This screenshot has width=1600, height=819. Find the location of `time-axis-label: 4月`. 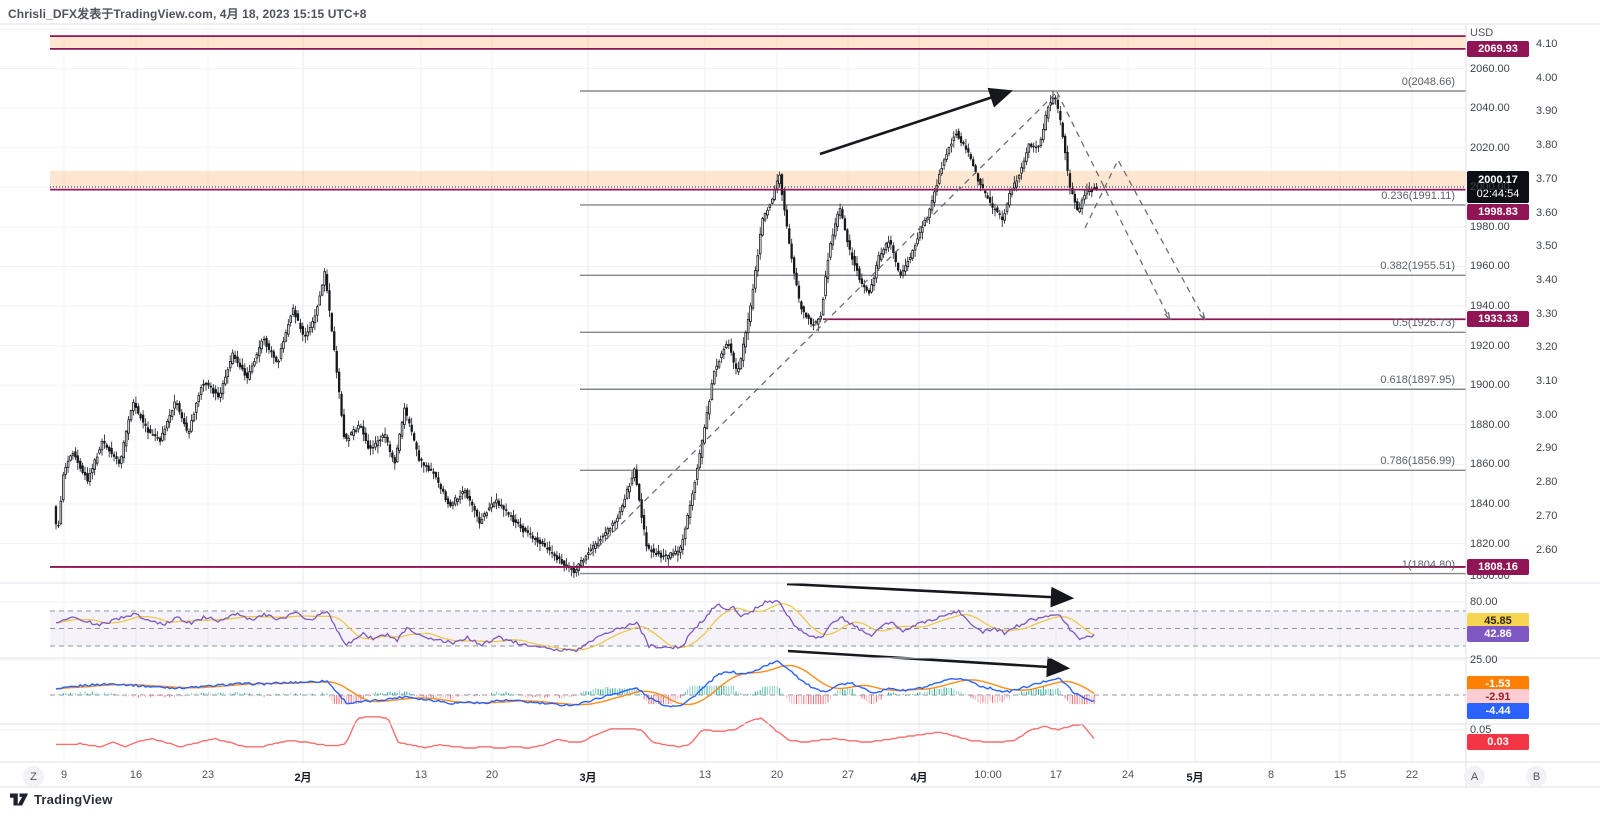

time-axis-label: 4月 is located at coordinates (919, 778).